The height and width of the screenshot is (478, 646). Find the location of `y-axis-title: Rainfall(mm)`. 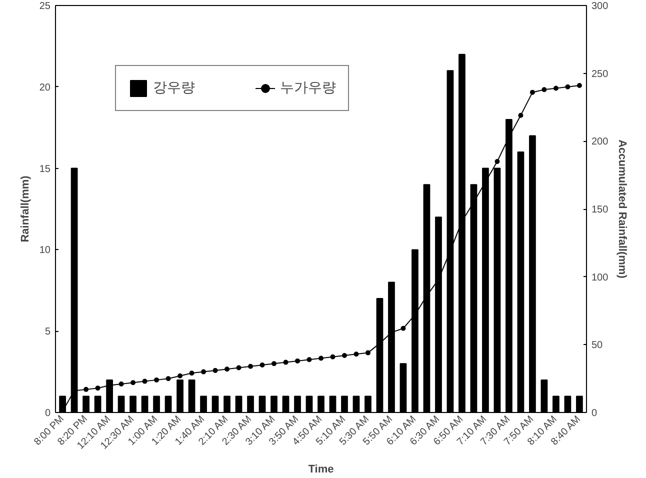

y-axis-title: Rainfall(mm) is located at coordinates (25, 208).